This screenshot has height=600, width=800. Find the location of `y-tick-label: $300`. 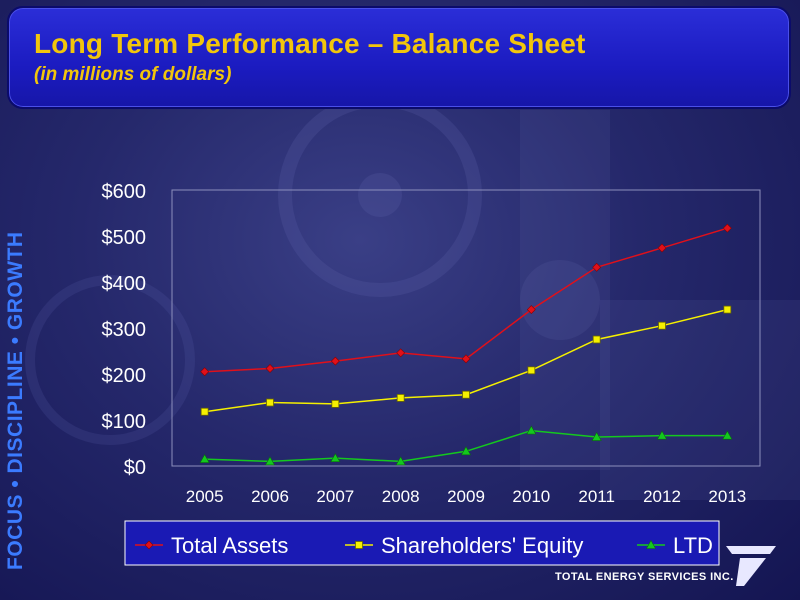

y-tick-label: $300 is located at coordinates (124, 330).